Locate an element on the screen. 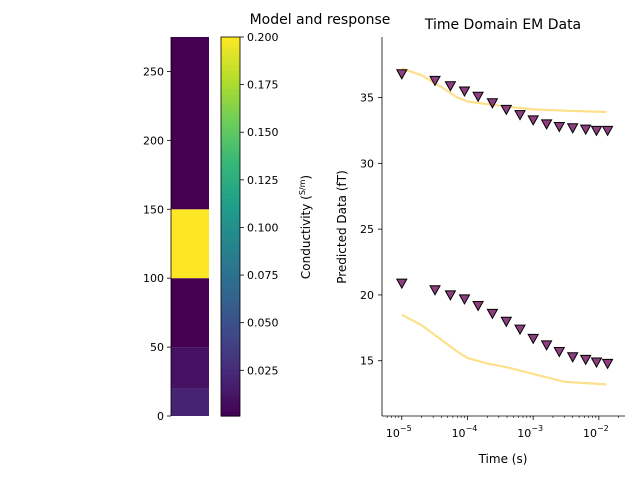 The height and width of the screenshot is (480, 640). colorbar-tick-label: 0.025 is located at coordinates (263, 370).